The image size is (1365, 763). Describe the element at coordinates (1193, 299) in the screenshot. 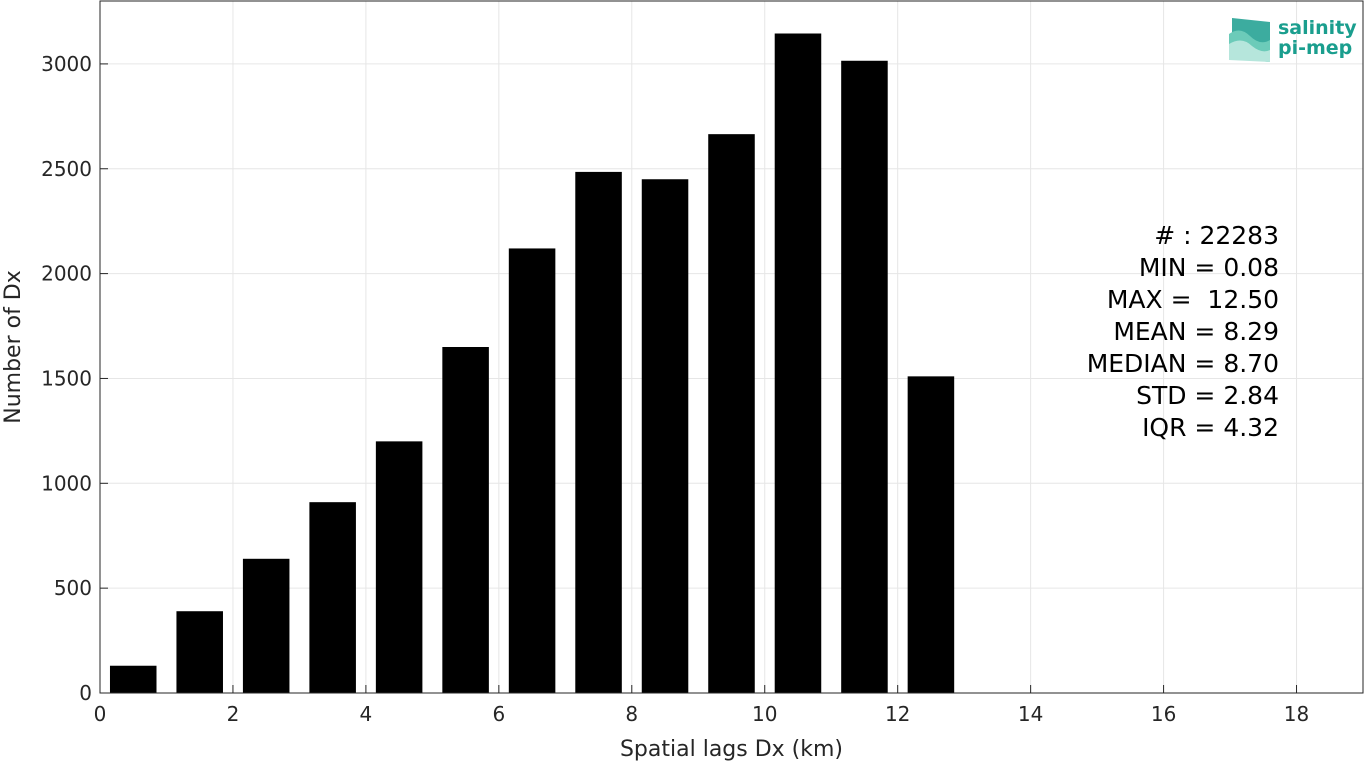

I see `stat-line: MAX = 12.50` at that location.